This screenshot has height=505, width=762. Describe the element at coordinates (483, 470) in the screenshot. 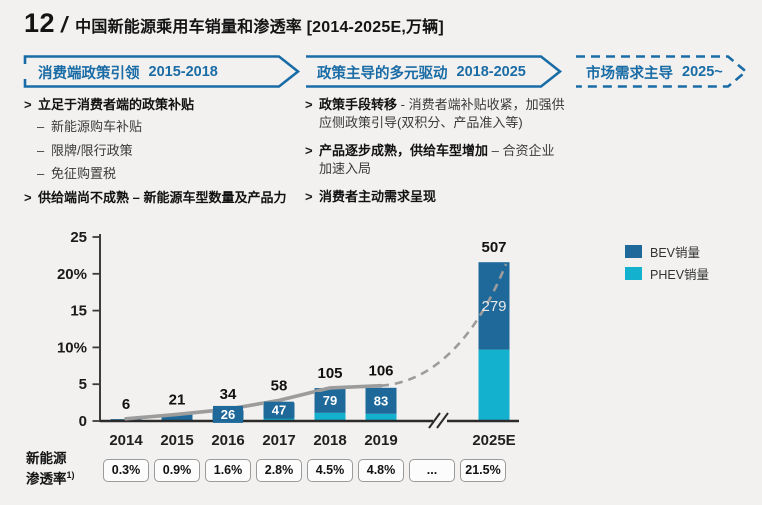

I see `penetration-value-box: 21.5%` at that location.